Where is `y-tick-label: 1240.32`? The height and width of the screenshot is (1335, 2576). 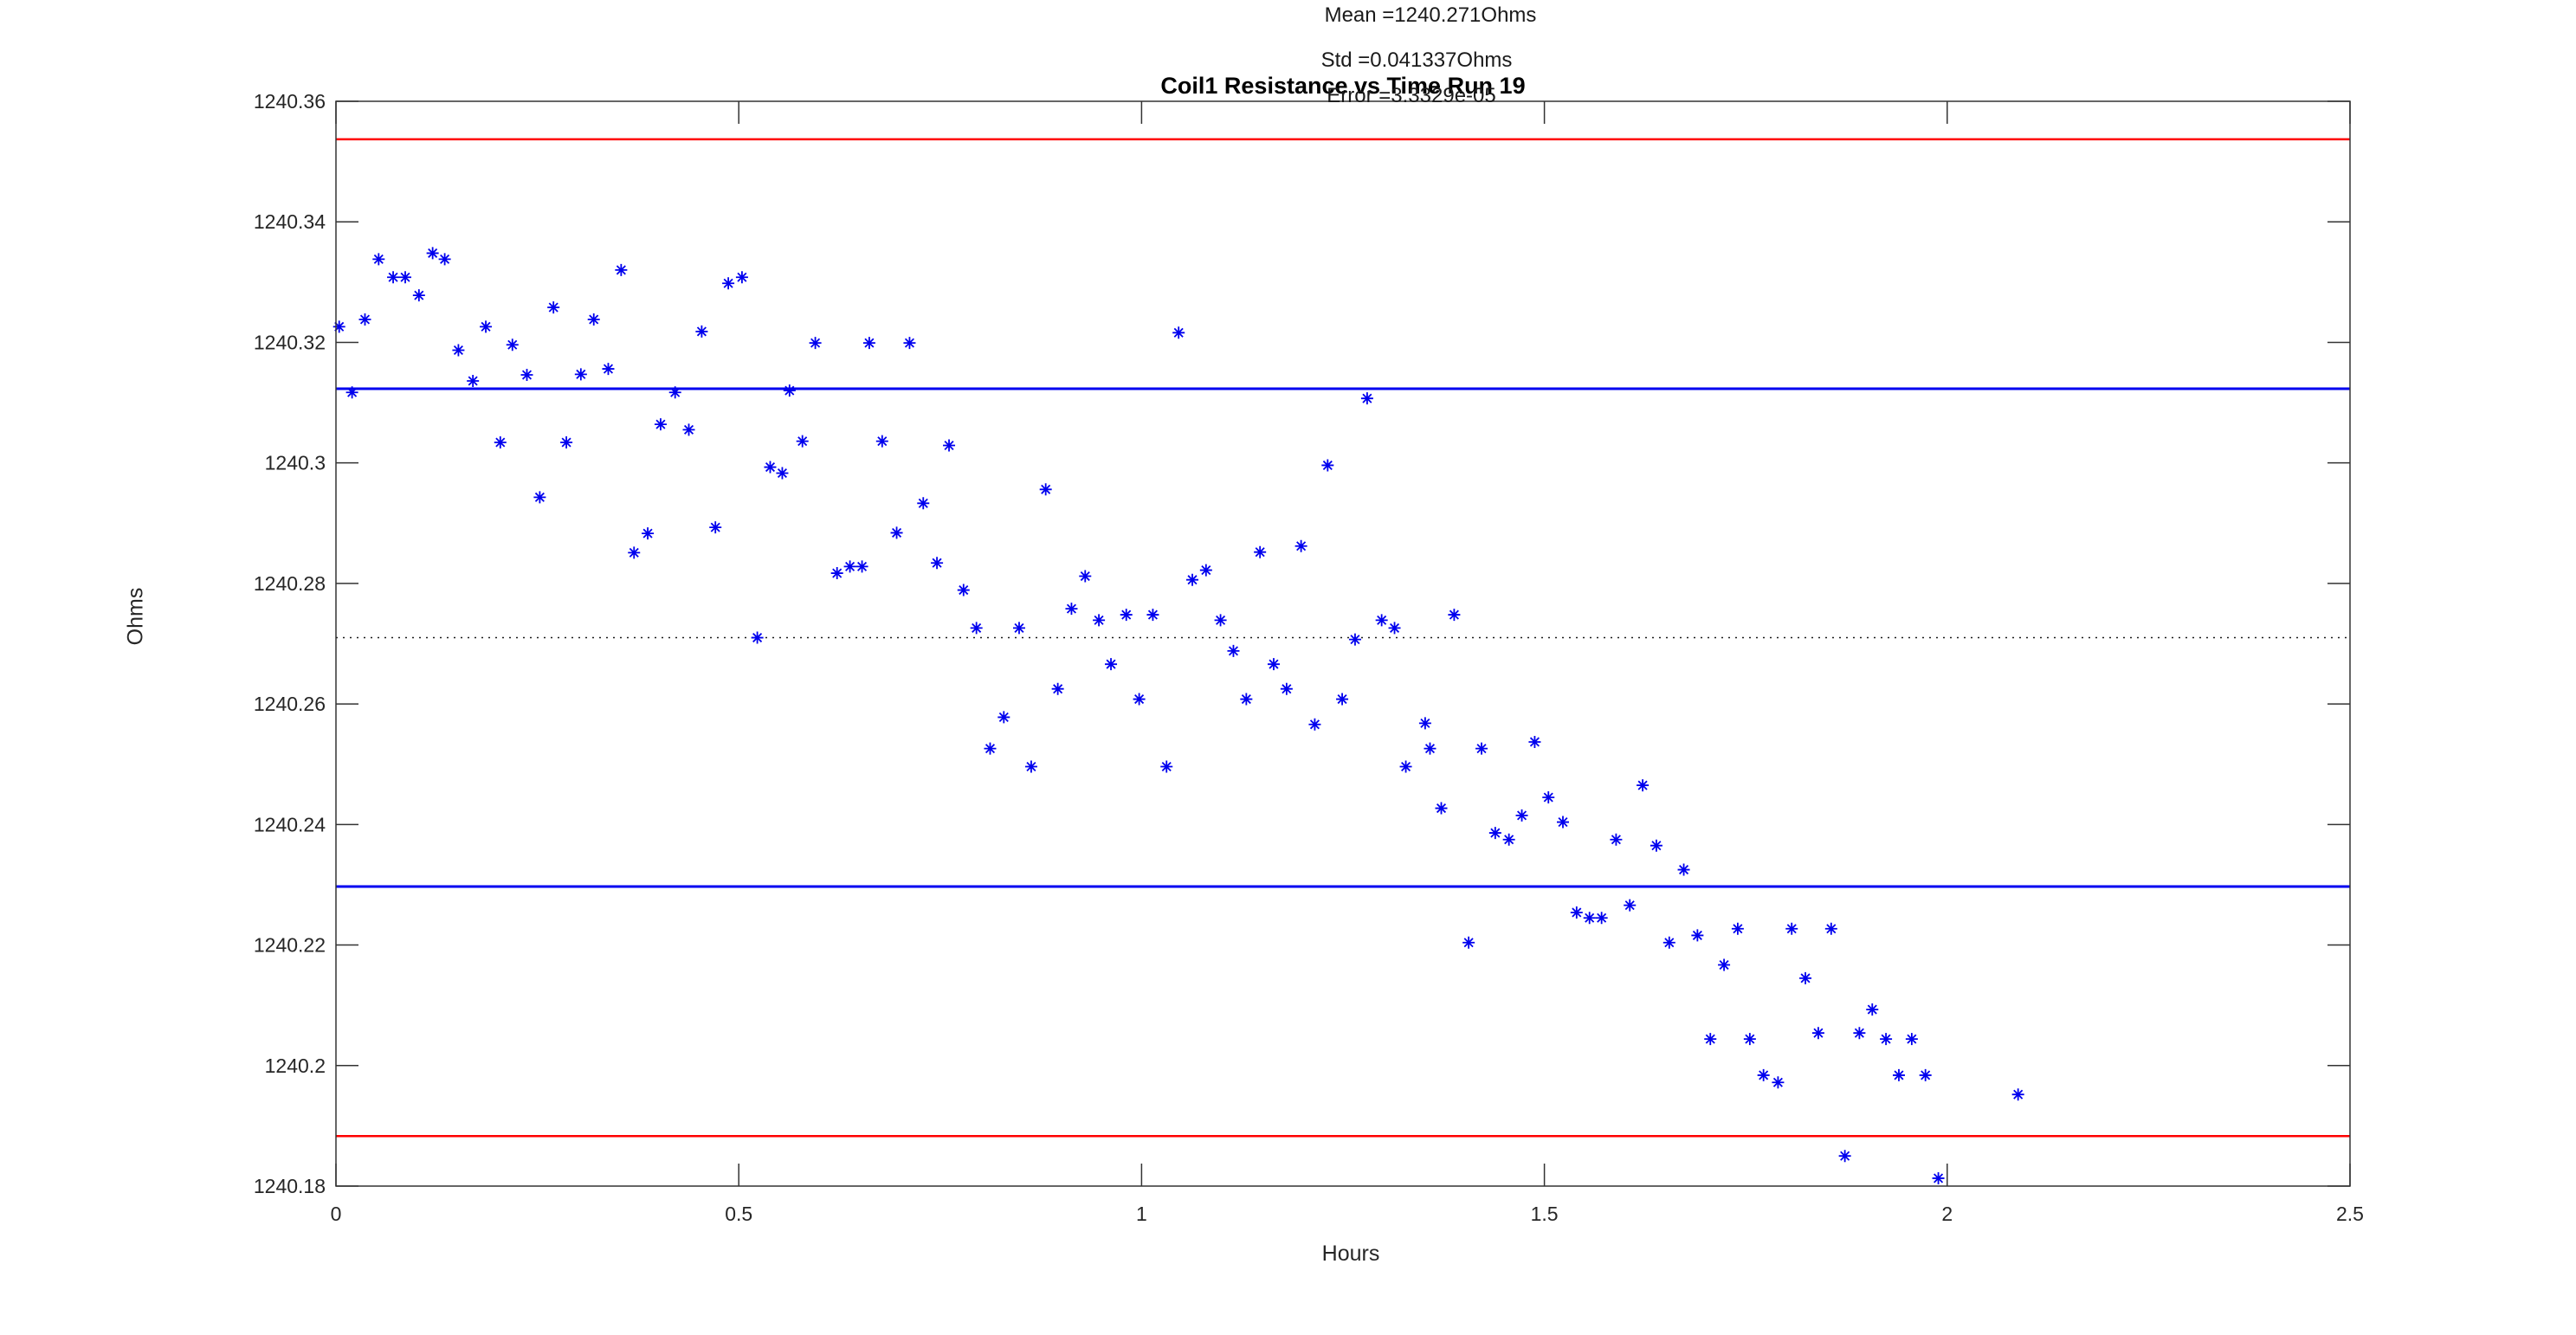
y-tick-label: 1240.32 is located at coordinates (290, 342).